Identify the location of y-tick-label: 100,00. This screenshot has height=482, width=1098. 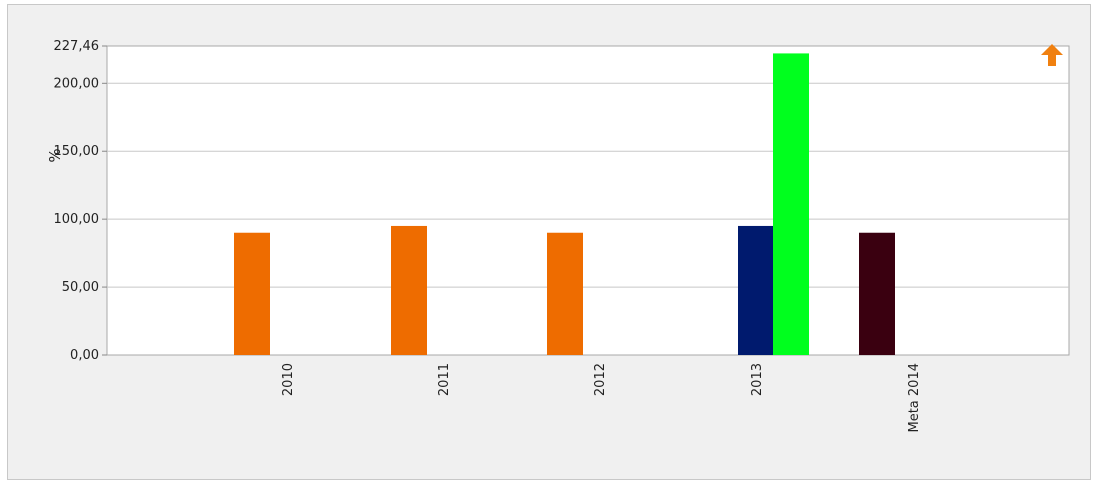
(77, 219).